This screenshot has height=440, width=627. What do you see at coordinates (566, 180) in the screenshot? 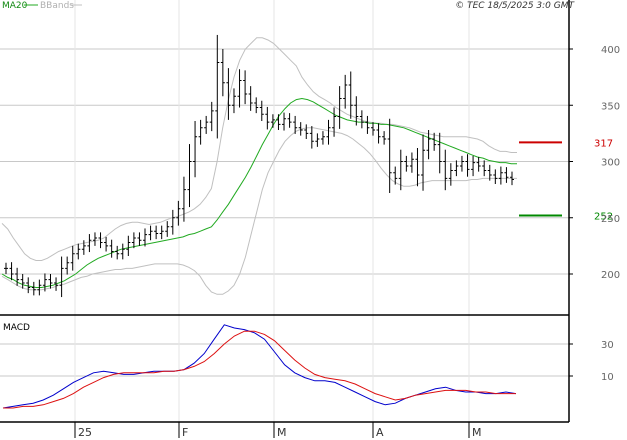
I see `price-levels: 317 252` at bounding box center [566, 180].